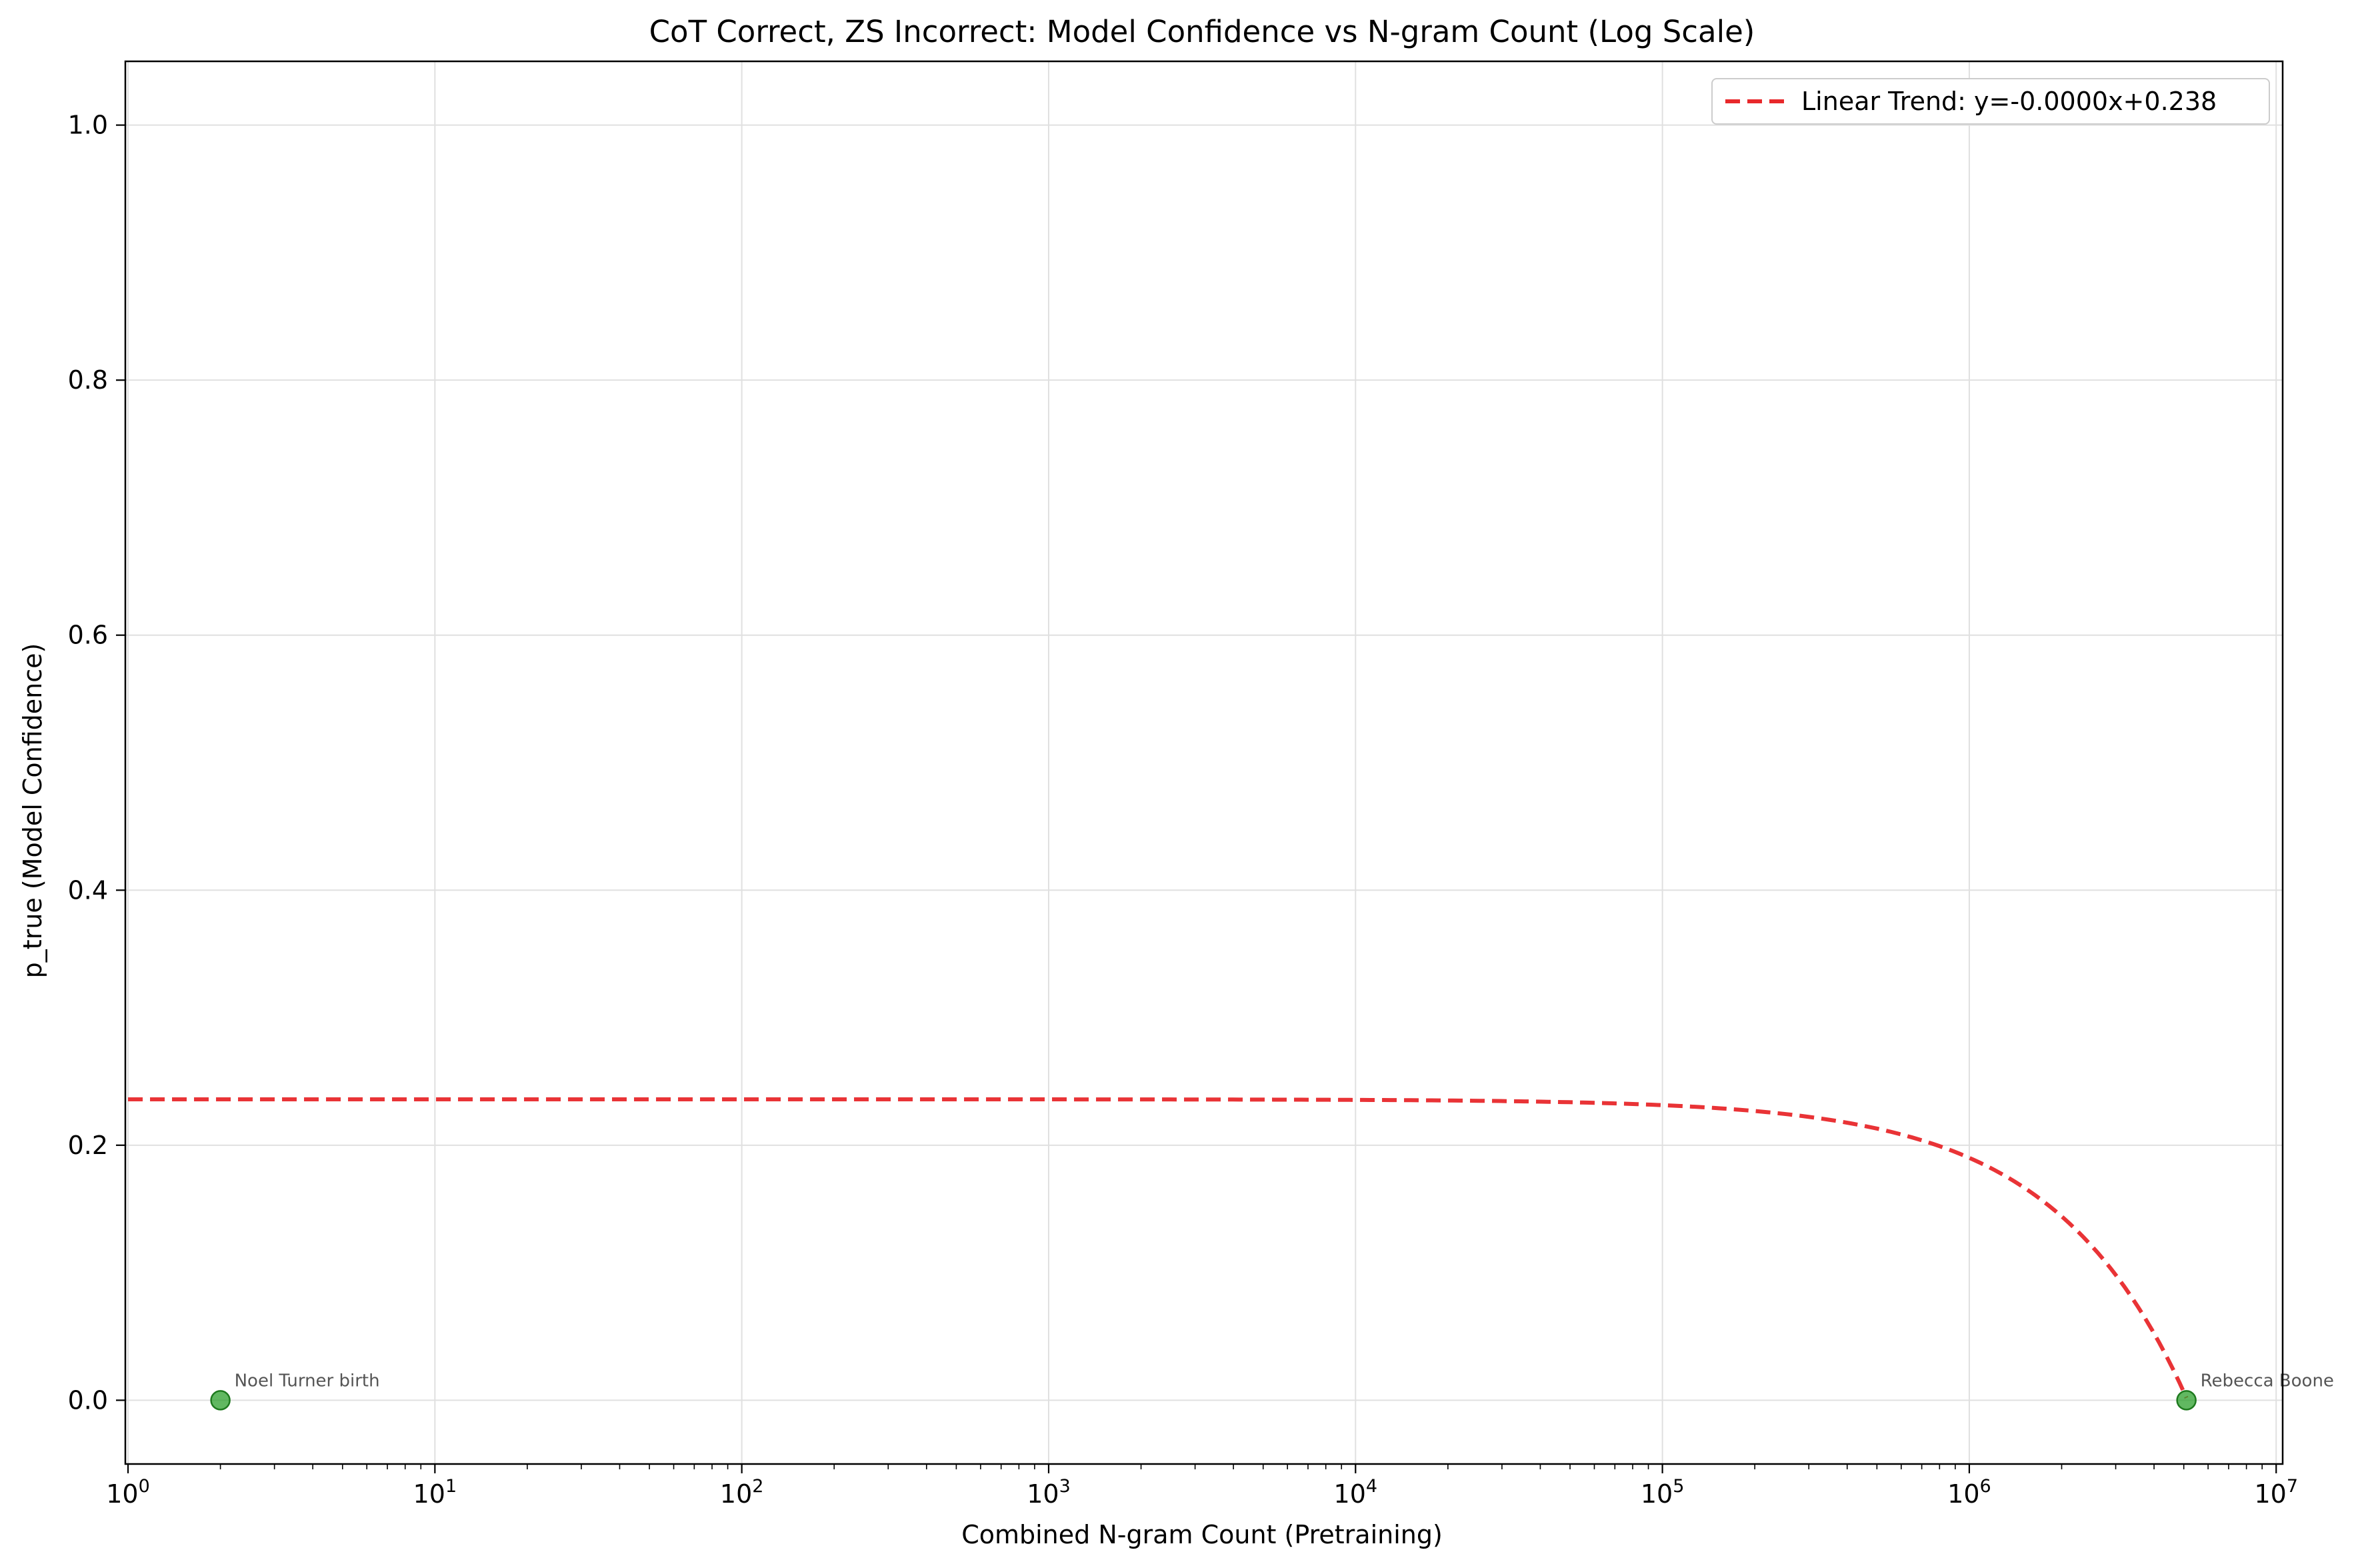 Image resolution: width=2366 pixels, height=1568 pixels. I want to click on legend-trend-label: Linear Trend: y=-0.0000x+0.238, so click(2009, 101).